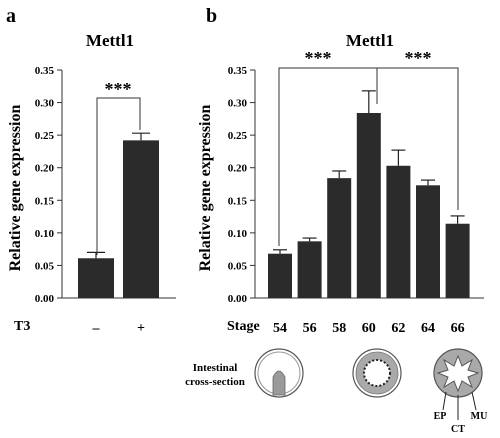 The height and width of the screenshot is (438, 500). What do you see at coordinates (45, 266) in the screenshot?
I see `panel-a-y-tick-label: 0.05` at bounding box center [45, 266].